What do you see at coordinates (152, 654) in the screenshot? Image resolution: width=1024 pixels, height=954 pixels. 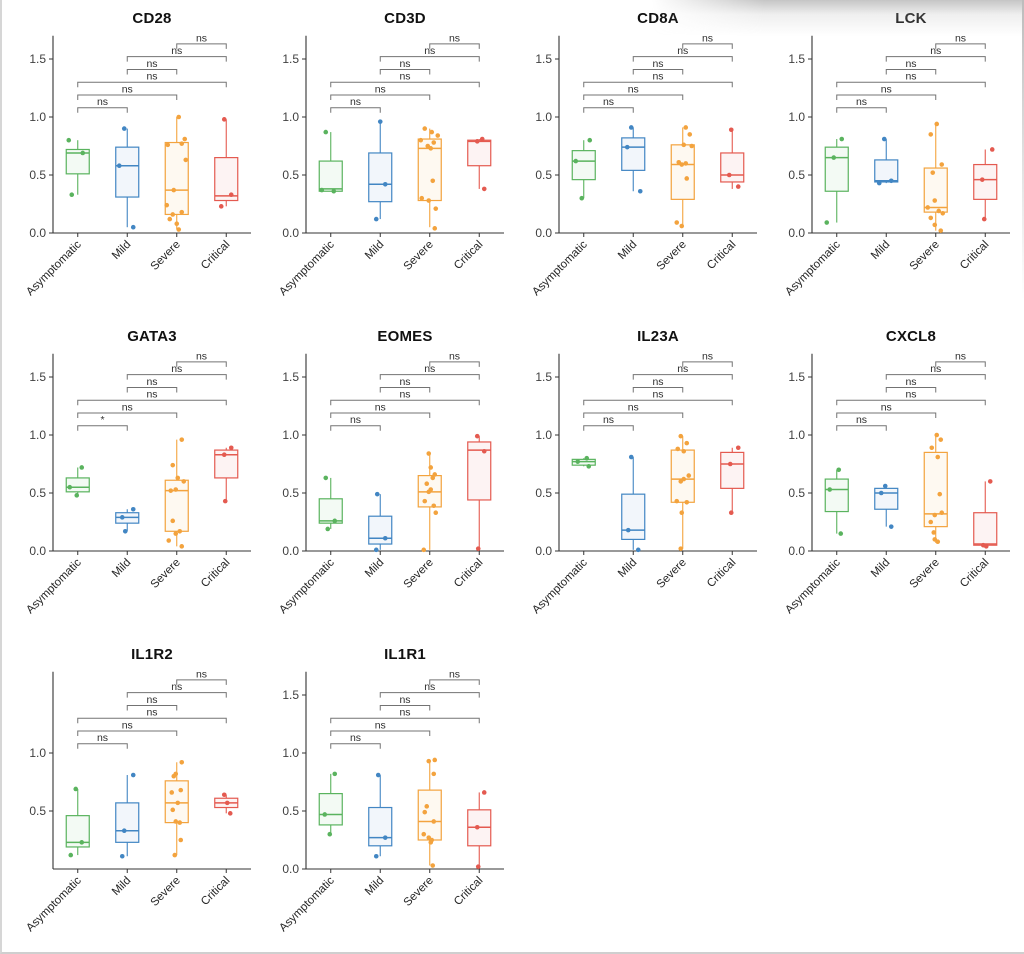 I see `panel-title: IL1R2` at bounding box center [152, 654].